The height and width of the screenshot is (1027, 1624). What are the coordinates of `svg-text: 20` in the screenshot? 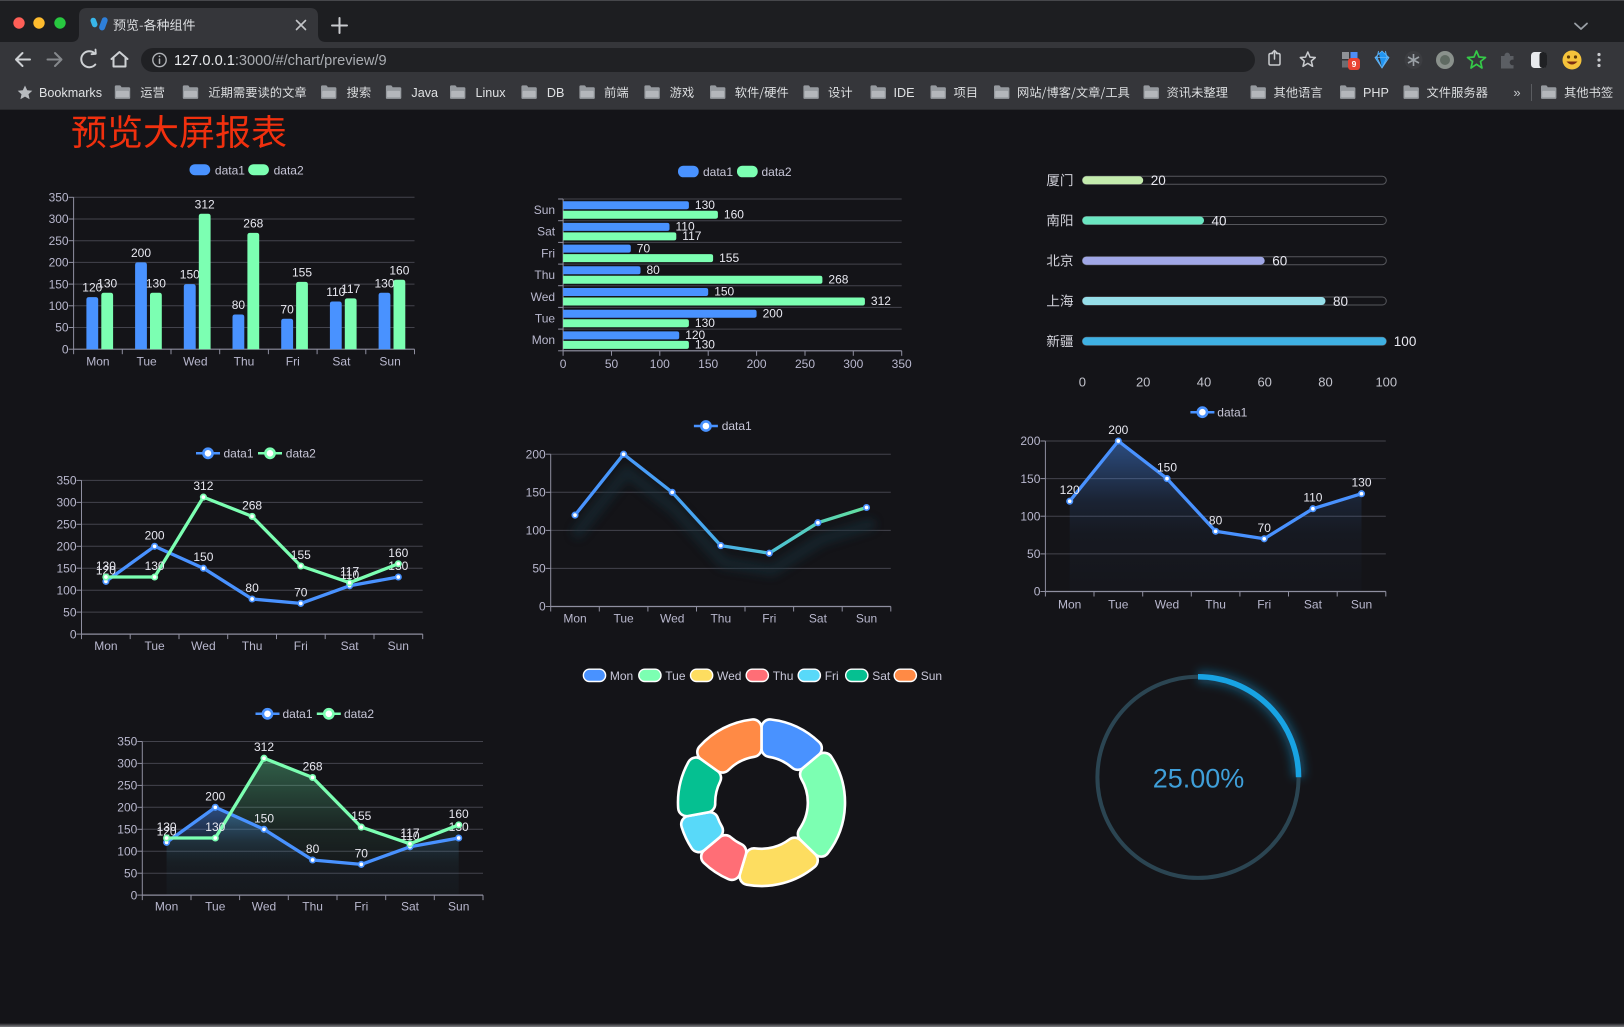 It's located at (1143, 382).